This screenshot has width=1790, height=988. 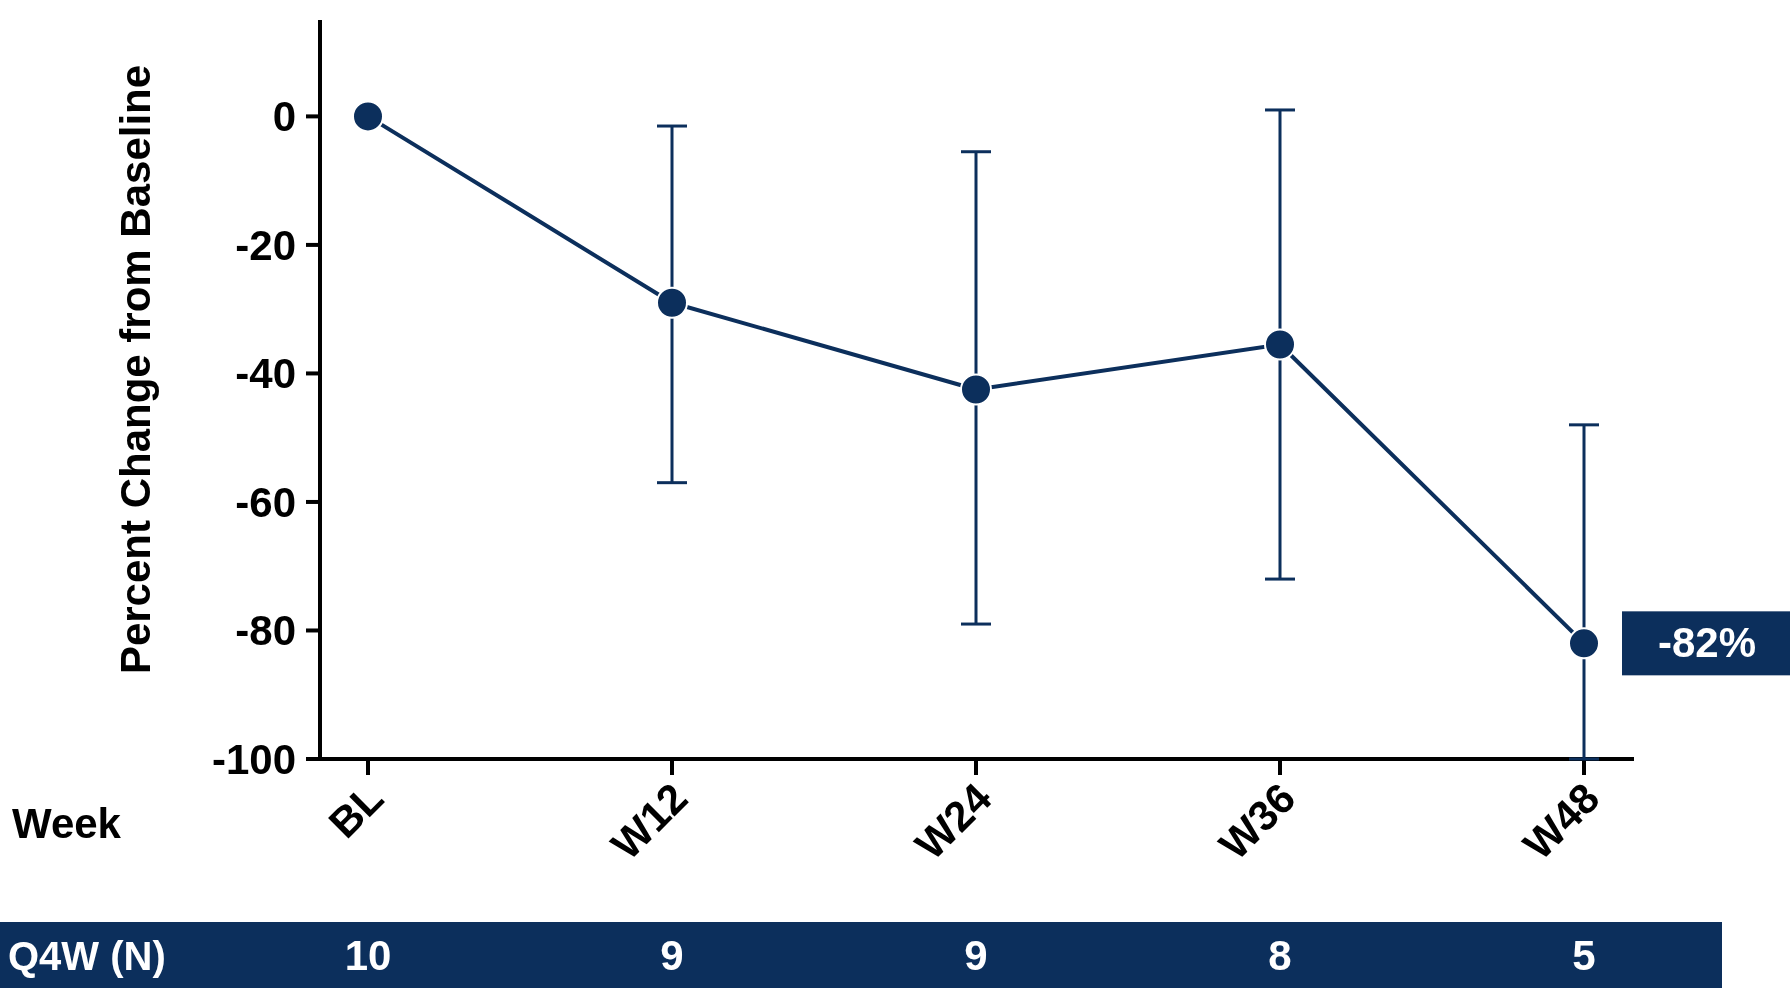 What do you see at coordinates (265, 502) in the screenshot?
I see `y-tick-label: -60` at bounding box center [265, 502].